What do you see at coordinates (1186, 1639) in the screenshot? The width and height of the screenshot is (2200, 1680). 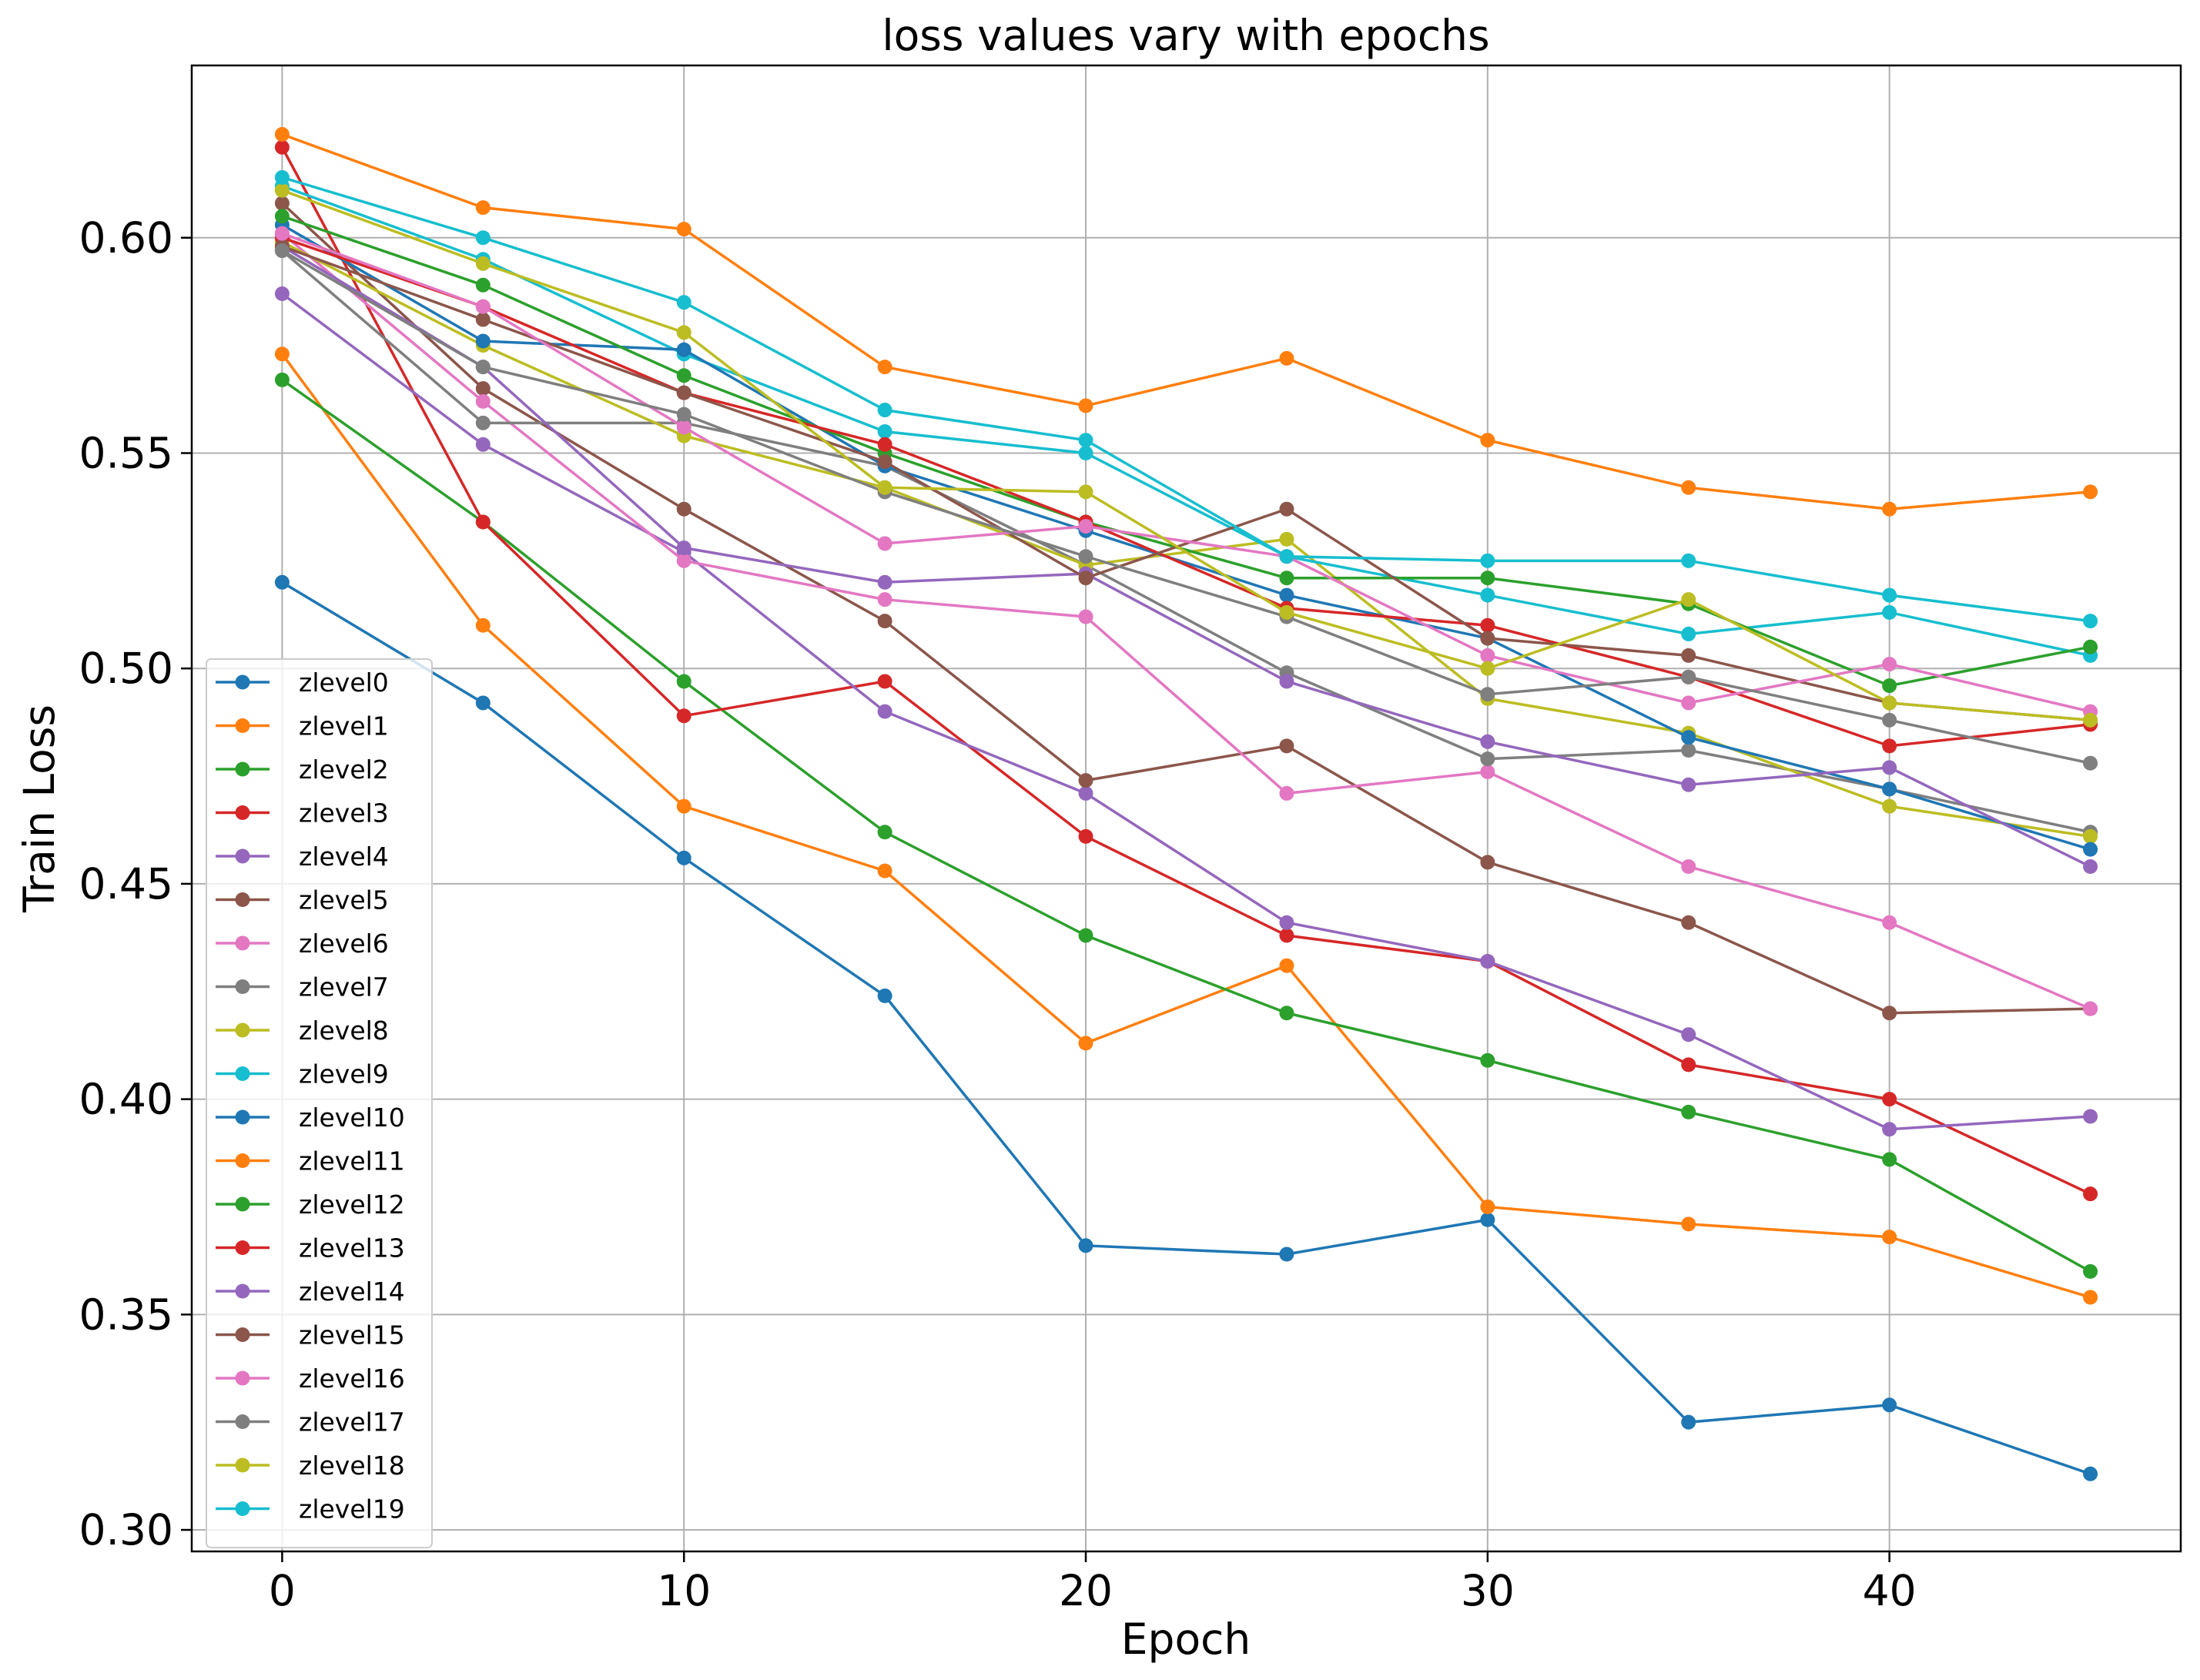 I see `x-axis-label: Epoch` at bounding box center [1186, 1639].